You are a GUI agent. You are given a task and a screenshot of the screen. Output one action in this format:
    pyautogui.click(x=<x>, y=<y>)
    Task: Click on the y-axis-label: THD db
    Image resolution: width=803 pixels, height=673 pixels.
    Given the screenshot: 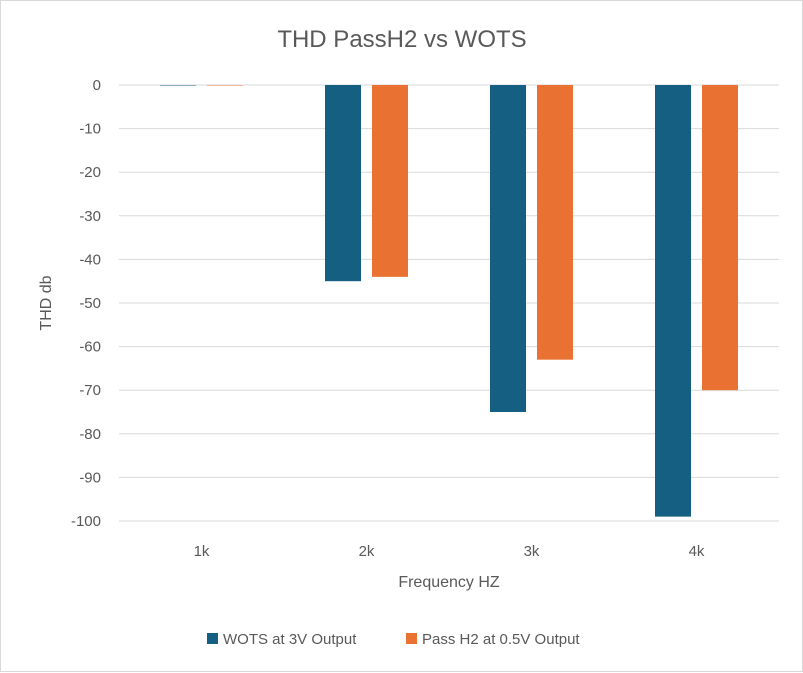 What is the action you would take?
    pyautogui.click(x=46, y=302)
    